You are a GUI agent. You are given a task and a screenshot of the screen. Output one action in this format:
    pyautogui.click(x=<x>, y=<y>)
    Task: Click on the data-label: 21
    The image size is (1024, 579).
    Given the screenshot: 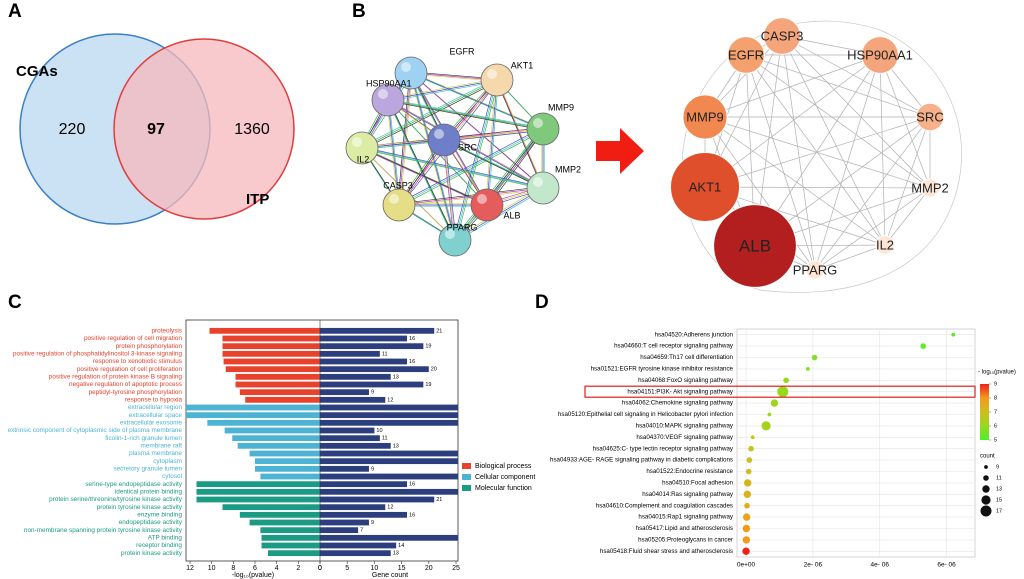 What is the action you would take?
    pyautogui.click(x=439, y=500)
    